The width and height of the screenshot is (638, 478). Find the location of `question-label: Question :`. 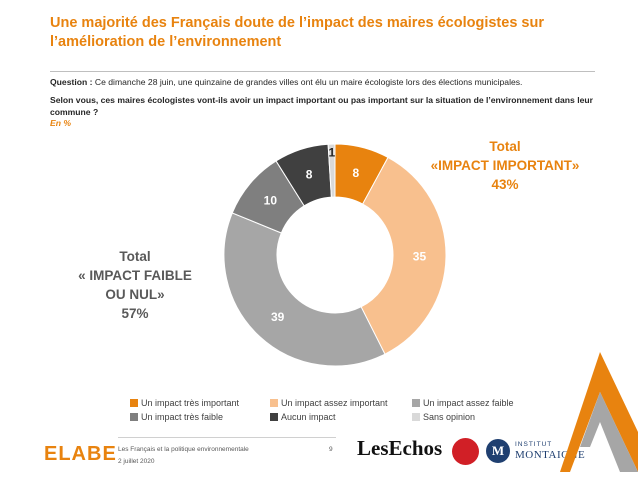

question-label: Question : is located at coordinates (71, 82).